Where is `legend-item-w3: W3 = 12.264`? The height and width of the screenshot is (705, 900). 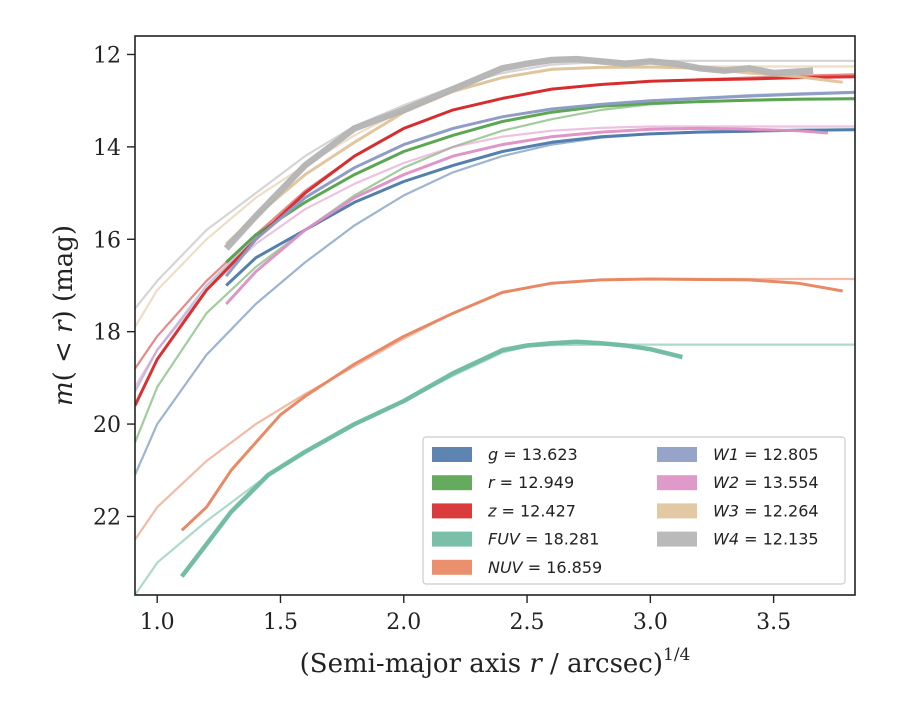
legend-item-w3: W3 = 12.264 is located at coordinates (738, 510).